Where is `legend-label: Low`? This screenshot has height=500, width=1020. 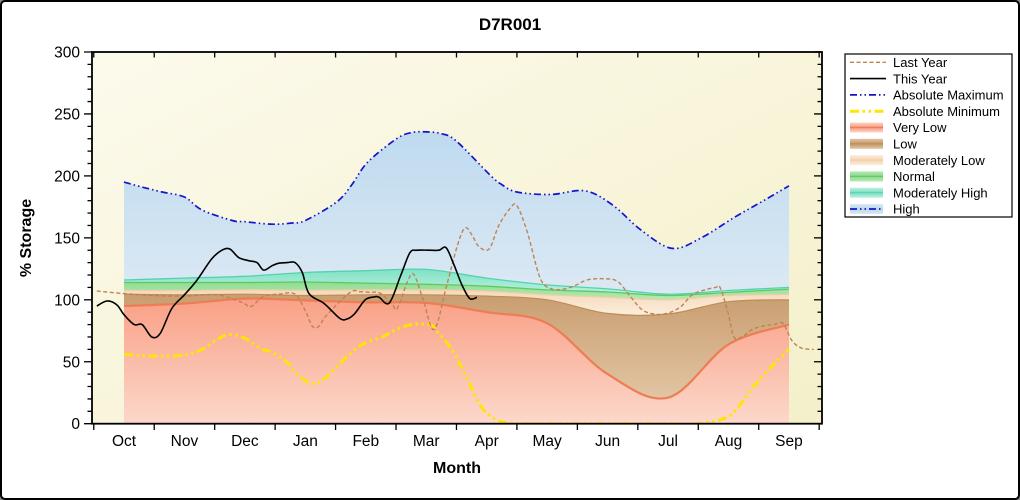 legend-label: Low is located at coordinates (905, 144).